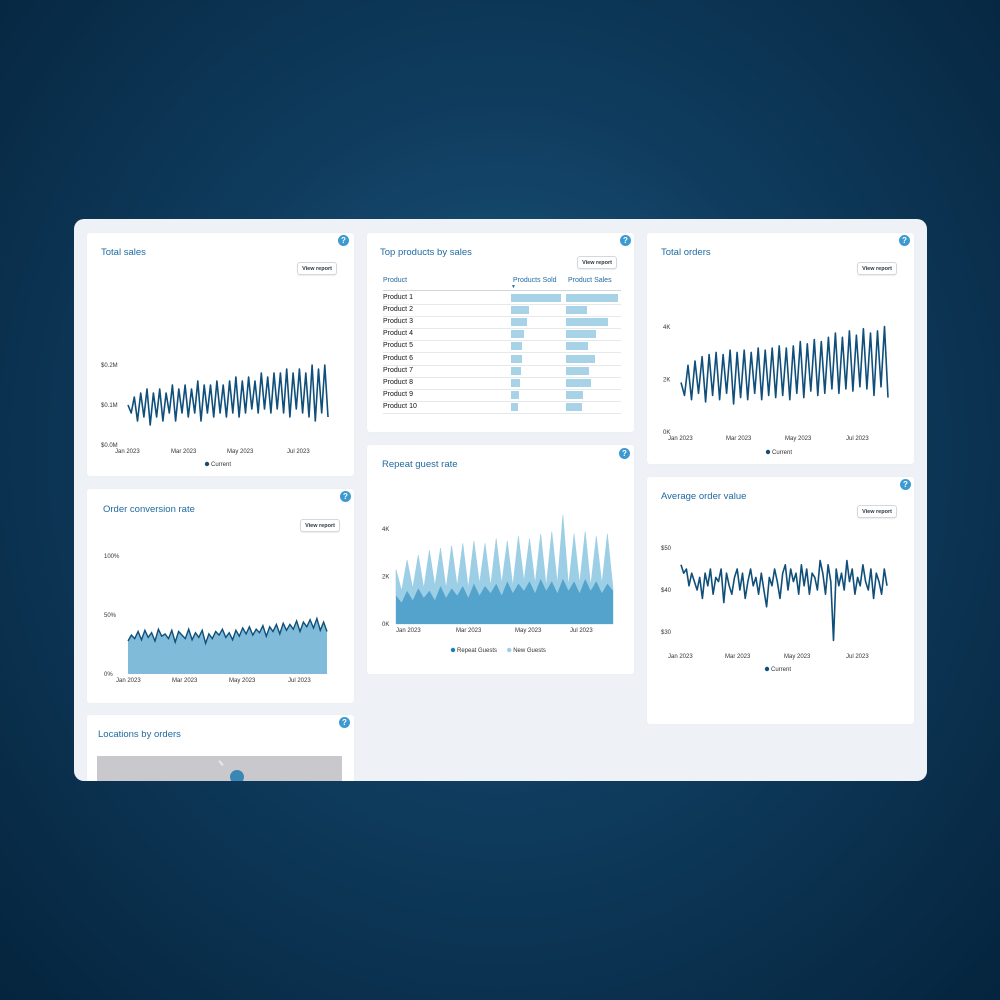  What do you see at coordinates (109, 406) in the screenshot?
I see `y-tick-label: $0.1M` at bounding box center [109, 406].